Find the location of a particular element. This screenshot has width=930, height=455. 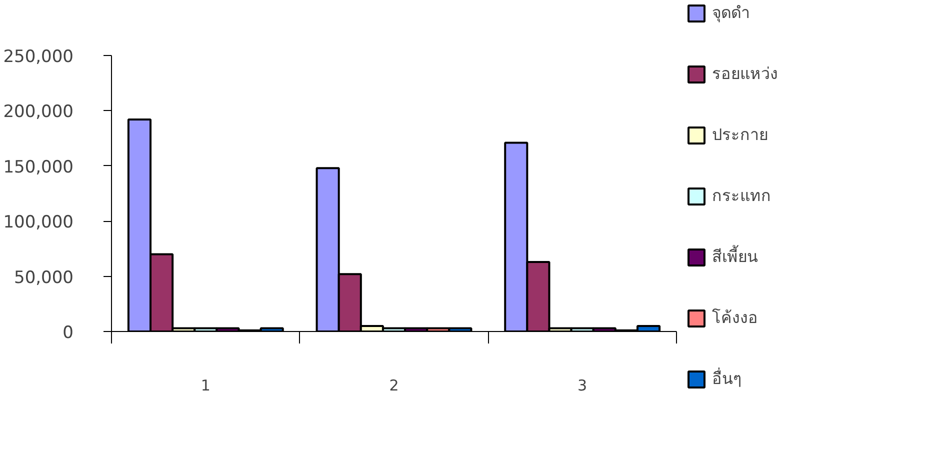

y-tick-label: 200,000 is located at coordinates (38, 112).